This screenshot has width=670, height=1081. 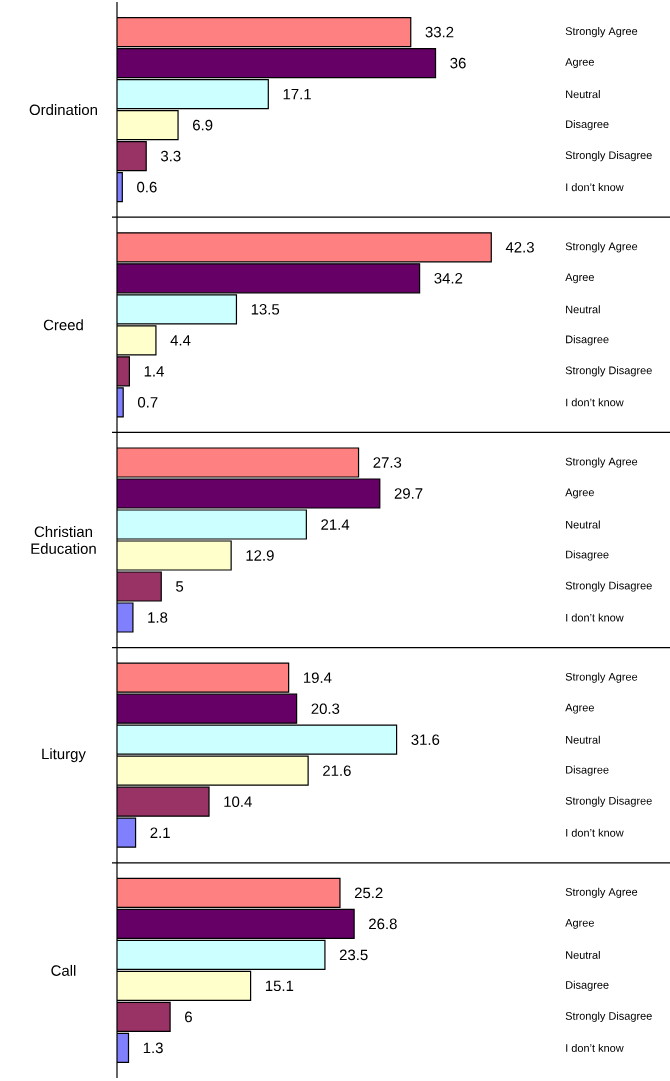 I want to click on data-label: 19.4, so click(x=317, y=677).